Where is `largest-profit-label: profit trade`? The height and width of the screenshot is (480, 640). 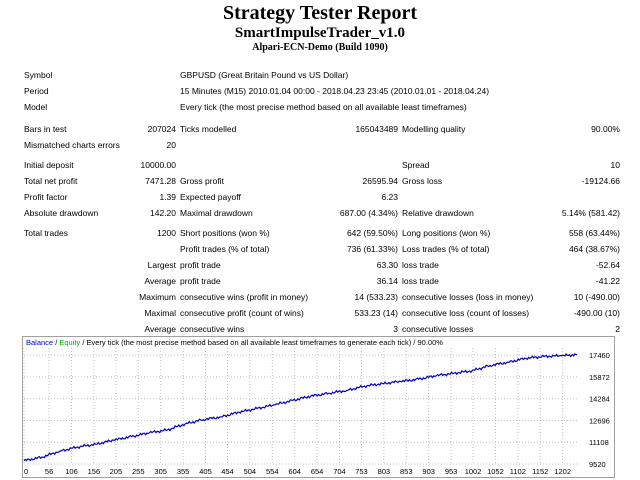 largest-profit-label: profit trade is located at coordinates (200, 265).